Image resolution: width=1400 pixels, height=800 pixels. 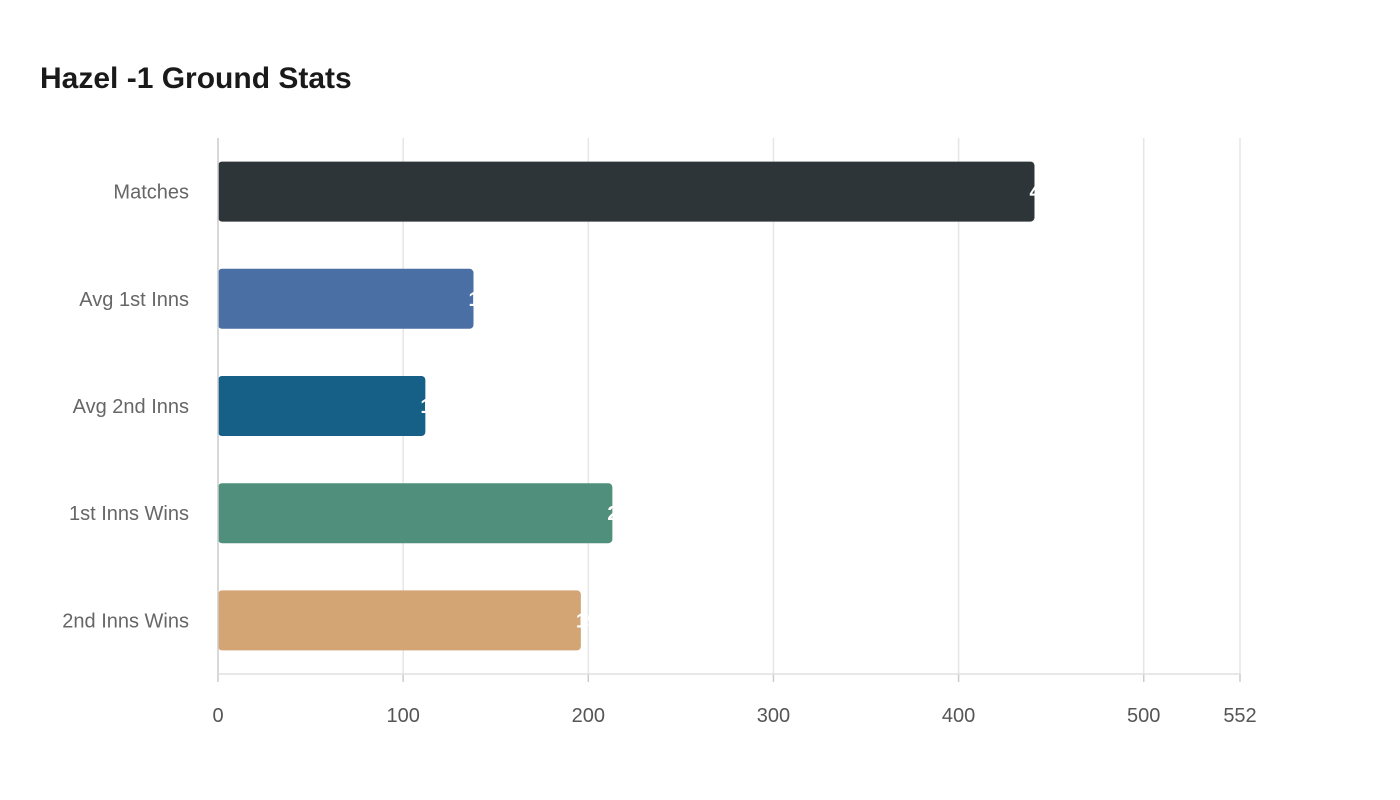 I want to click on category-label: Matches, so click(x=151, y=193).